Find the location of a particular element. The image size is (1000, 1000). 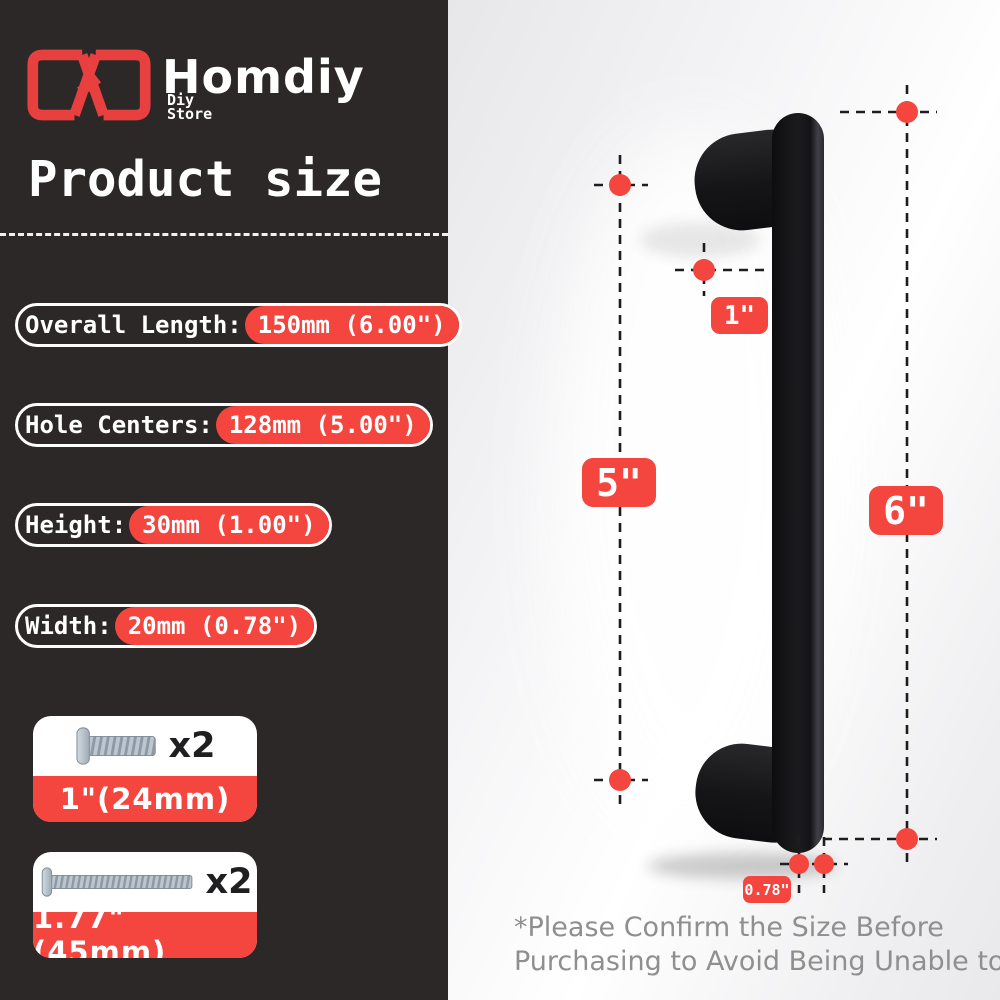

footnote-line-1: *Please Confirm the Size Before is located at coordinates (729, 927).